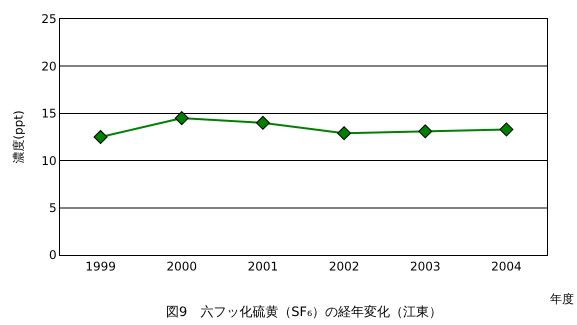 The height and width of the screenshot is (325, 577). Describe the element at coordinates (304, 312) in the screenshot. I see `text: 図9 六フッ化硫黄（SF₆）の経年変化（江東）` at that location.